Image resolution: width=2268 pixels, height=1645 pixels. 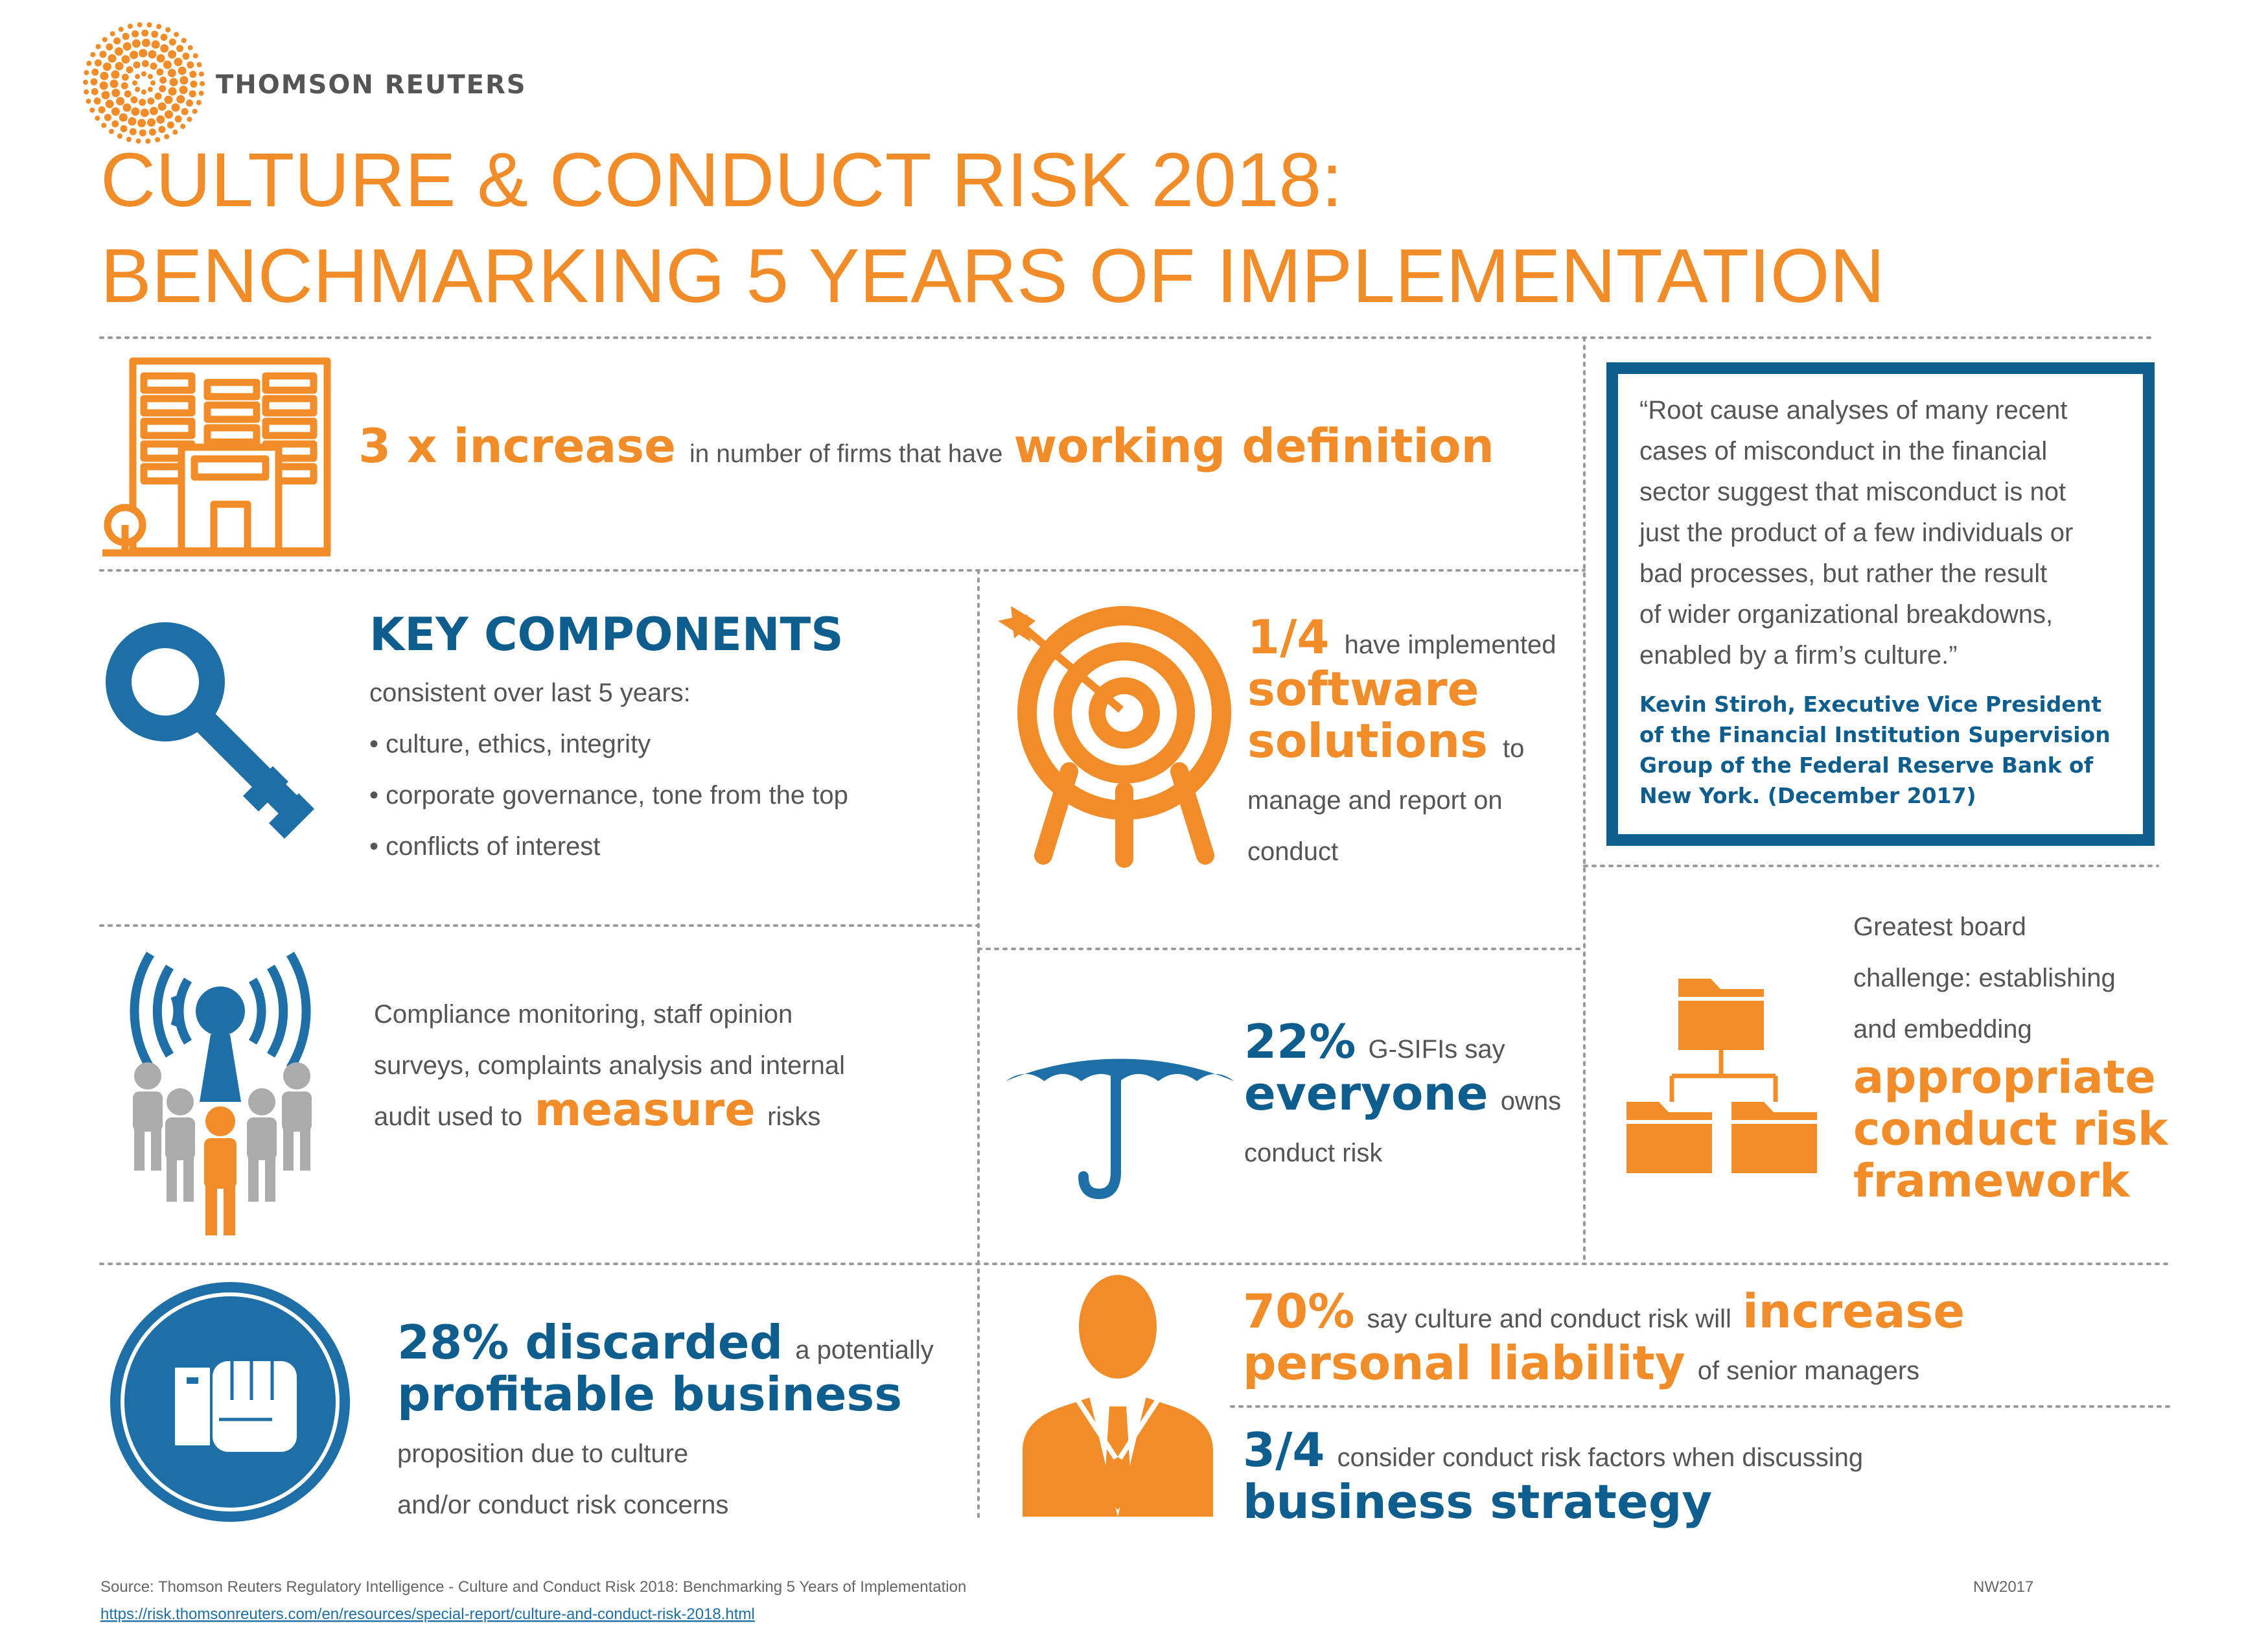 I want to click on gsifi-line-2: everyone owns, so click(x=1402, y=1093).